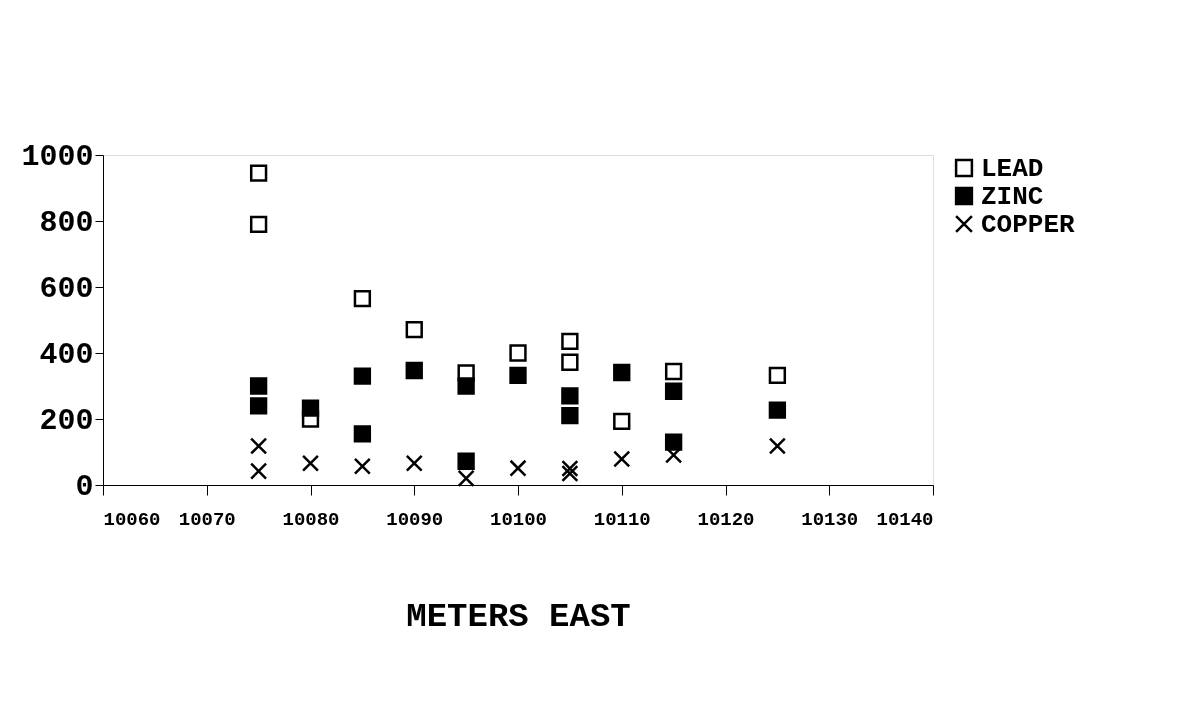  Describe the element at coordinates (415, 519) in the screenshot. I see `x-tick-label: 10090` at that location.